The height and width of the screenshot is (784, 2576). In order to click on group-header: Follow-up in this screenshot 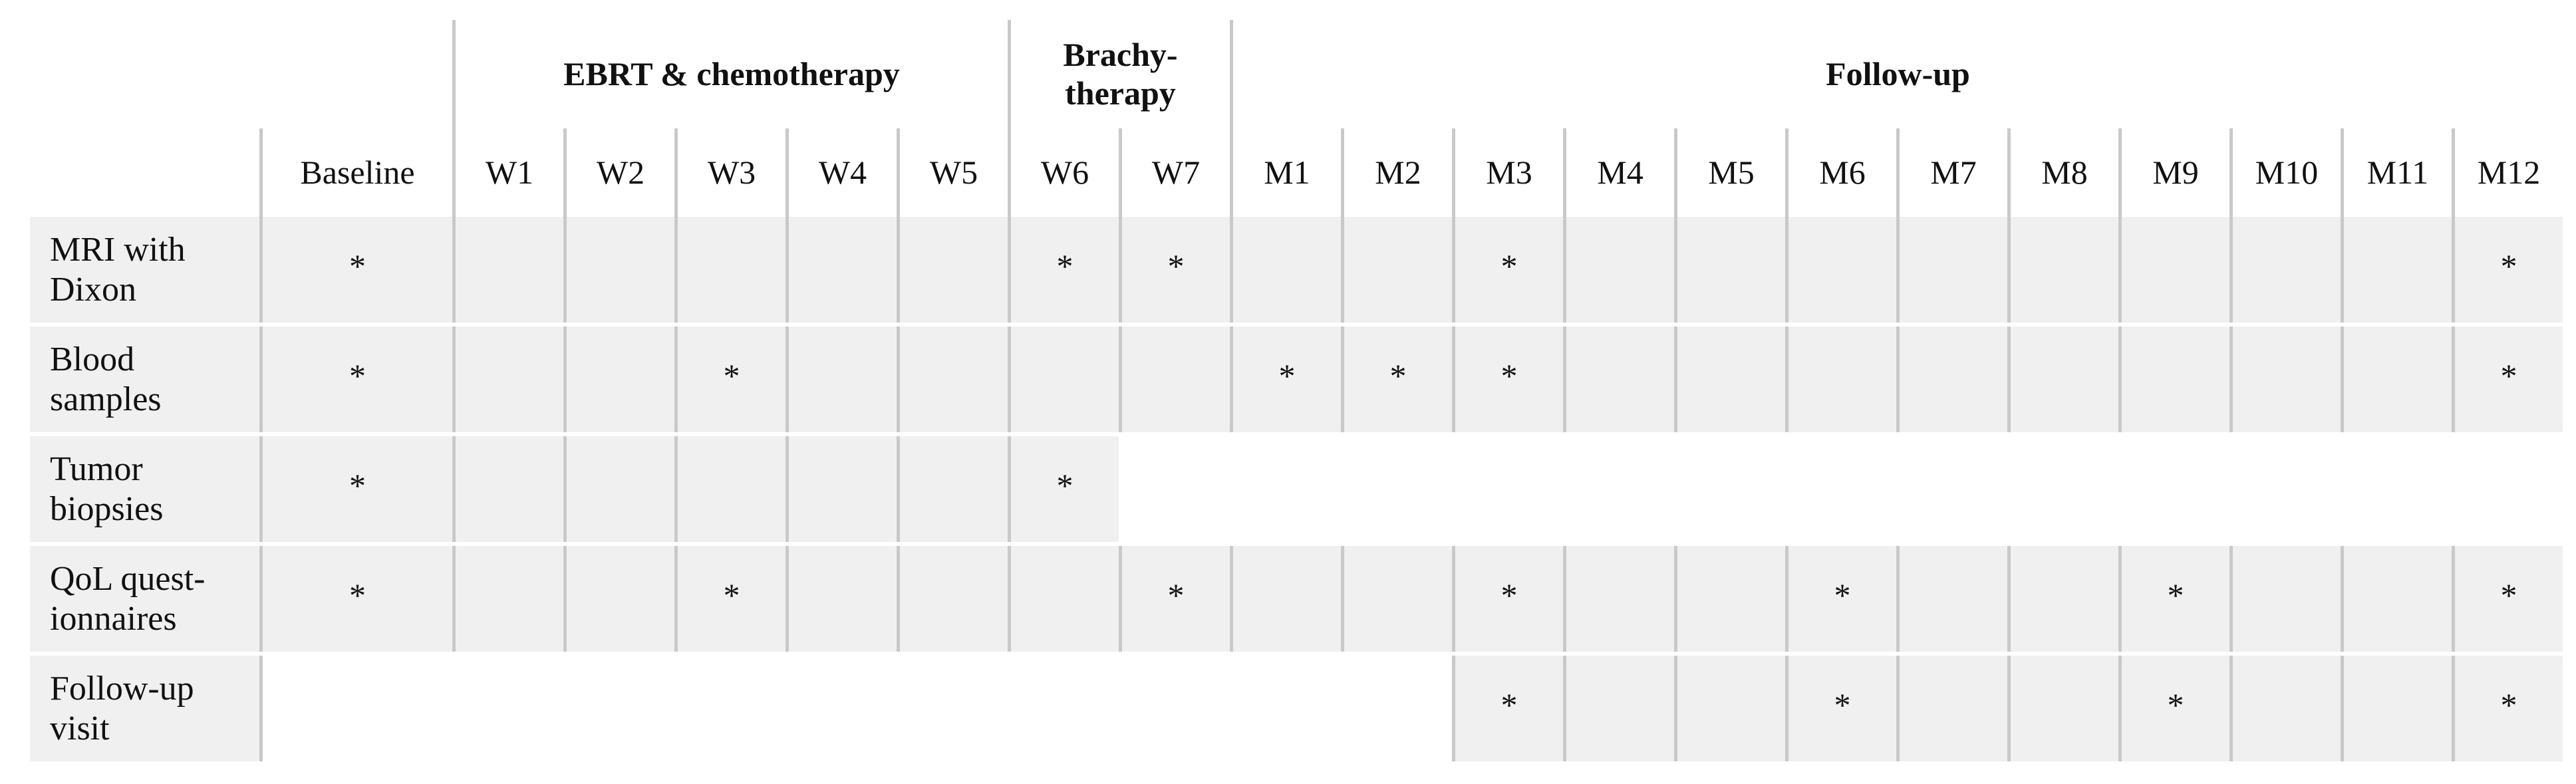, I will do `click(1896, 74)`.